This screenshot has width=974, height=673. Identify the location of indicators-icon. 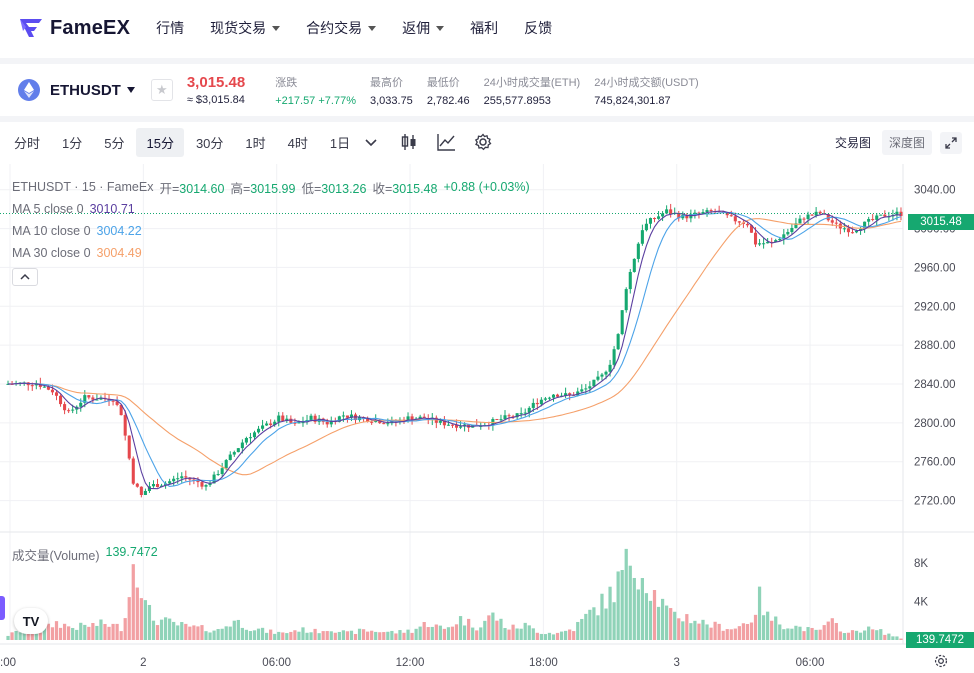
(446, 142).